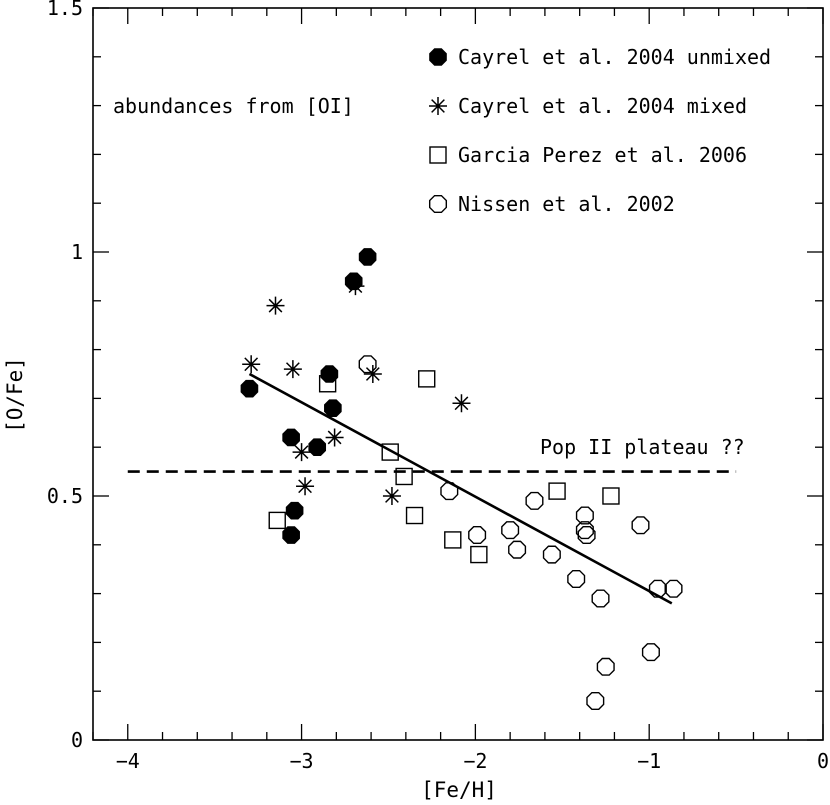  What do you see at coordinates (649, 761) in the screenshot?
I see `x-tick-label: −1` at bounding box center [649, 761].